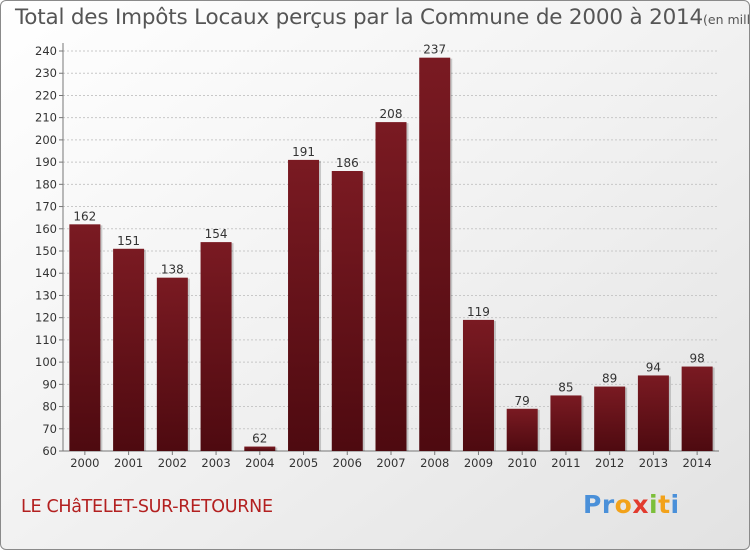 Image resolution: width=750 pixels, height=550 pixels. I want to click on bar-value-label: 98, so click(696, 359).